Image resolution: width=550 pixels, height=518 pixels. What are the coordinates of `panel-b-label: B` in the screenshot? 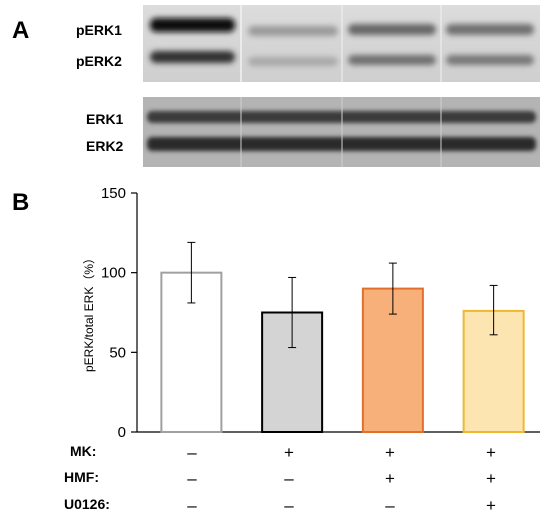 It's located at (20, 202).